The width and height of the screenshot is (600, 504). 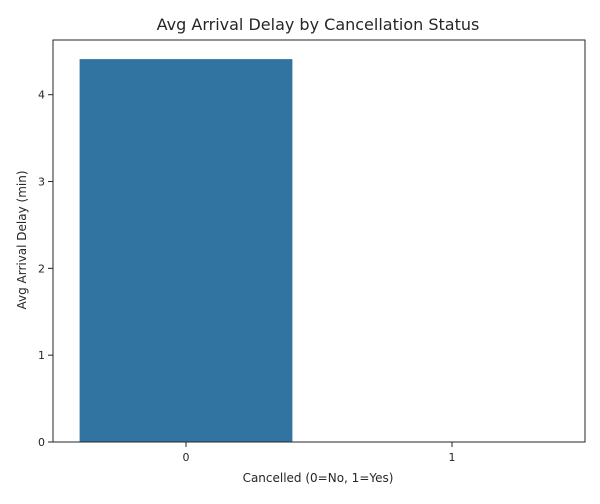 What do you see at coordinates (318, 478) in the screenshot?
I see `x-axis-label: Cancelled (0=No, 1=Yes)` at bounding box center [318, 478].